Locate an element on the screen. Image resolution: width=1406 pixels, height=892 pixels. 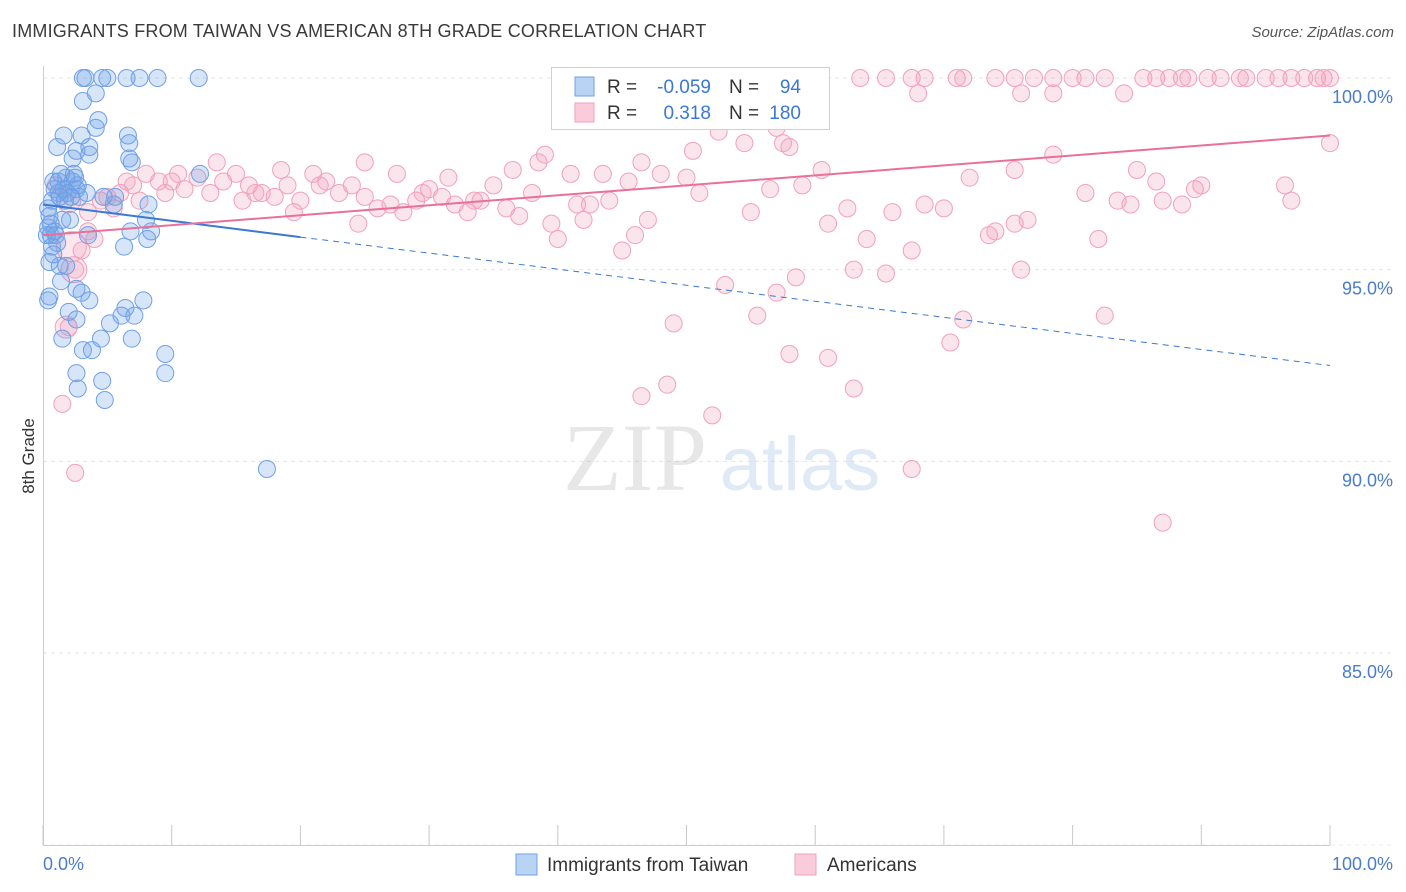
legend-r-value-americans: 0.318 is located at coordinates (687, 113).